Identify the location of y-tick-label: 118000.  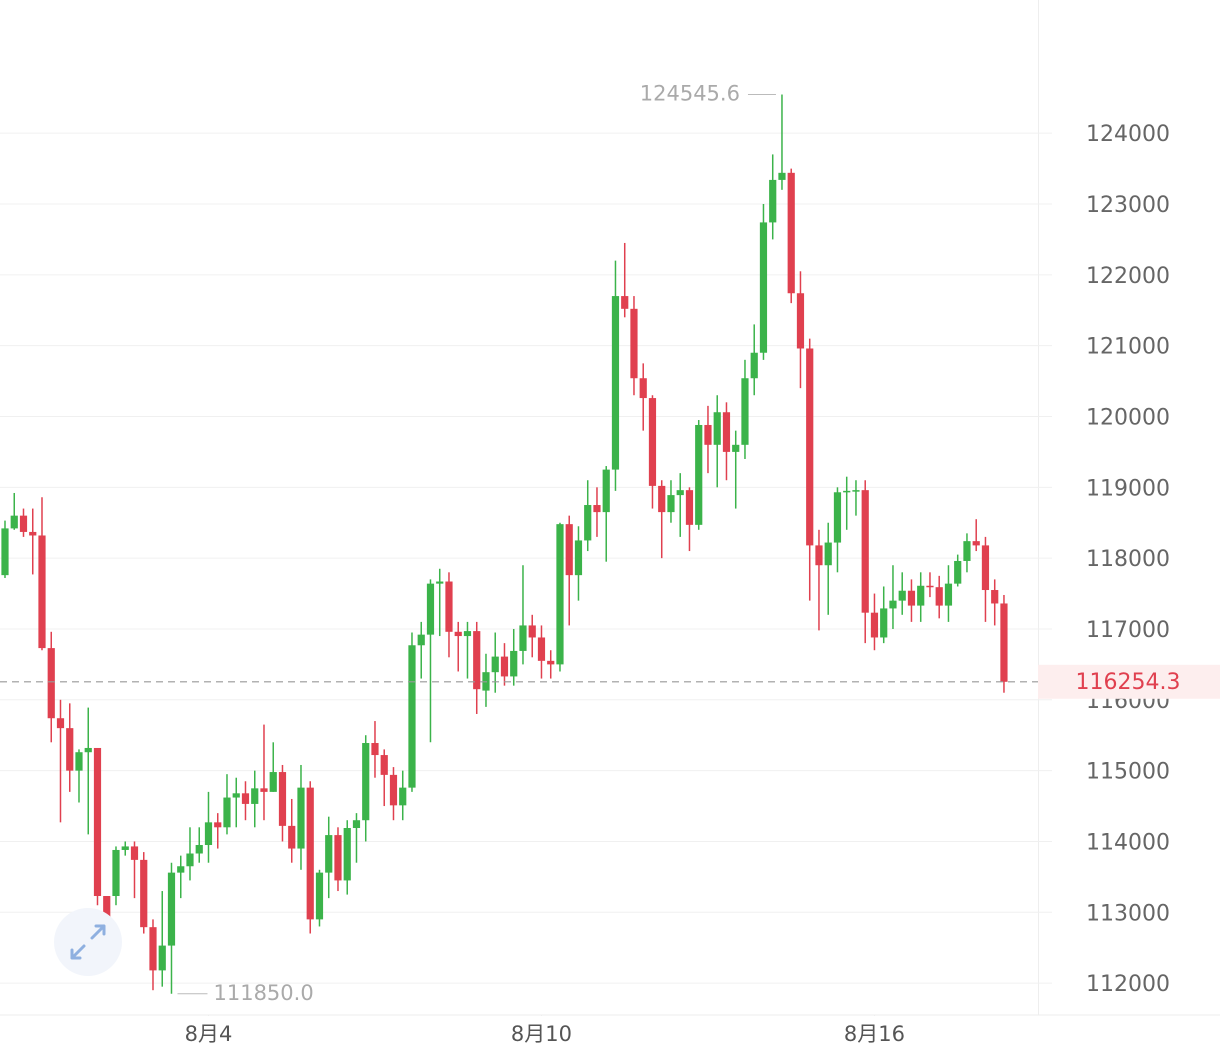
(1128, 559).